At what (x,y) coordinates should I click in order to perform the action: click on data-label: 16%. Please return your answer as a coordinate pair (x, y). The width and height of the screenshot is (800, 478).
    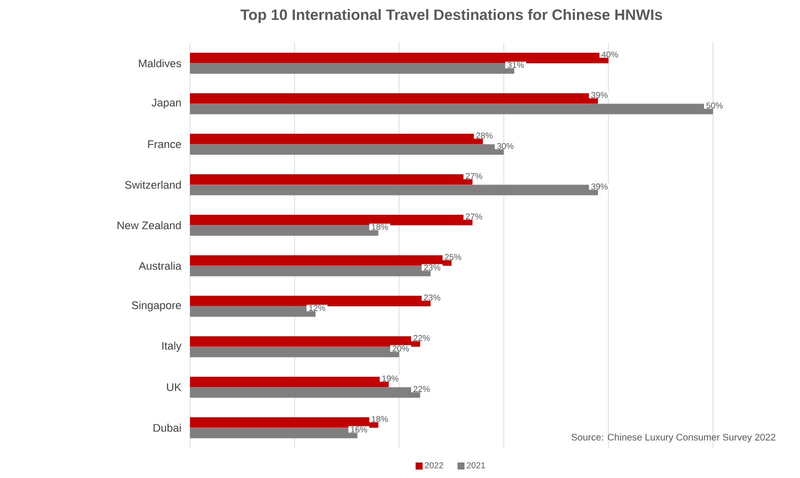
    Looking at the image, I should click on (359, 429).